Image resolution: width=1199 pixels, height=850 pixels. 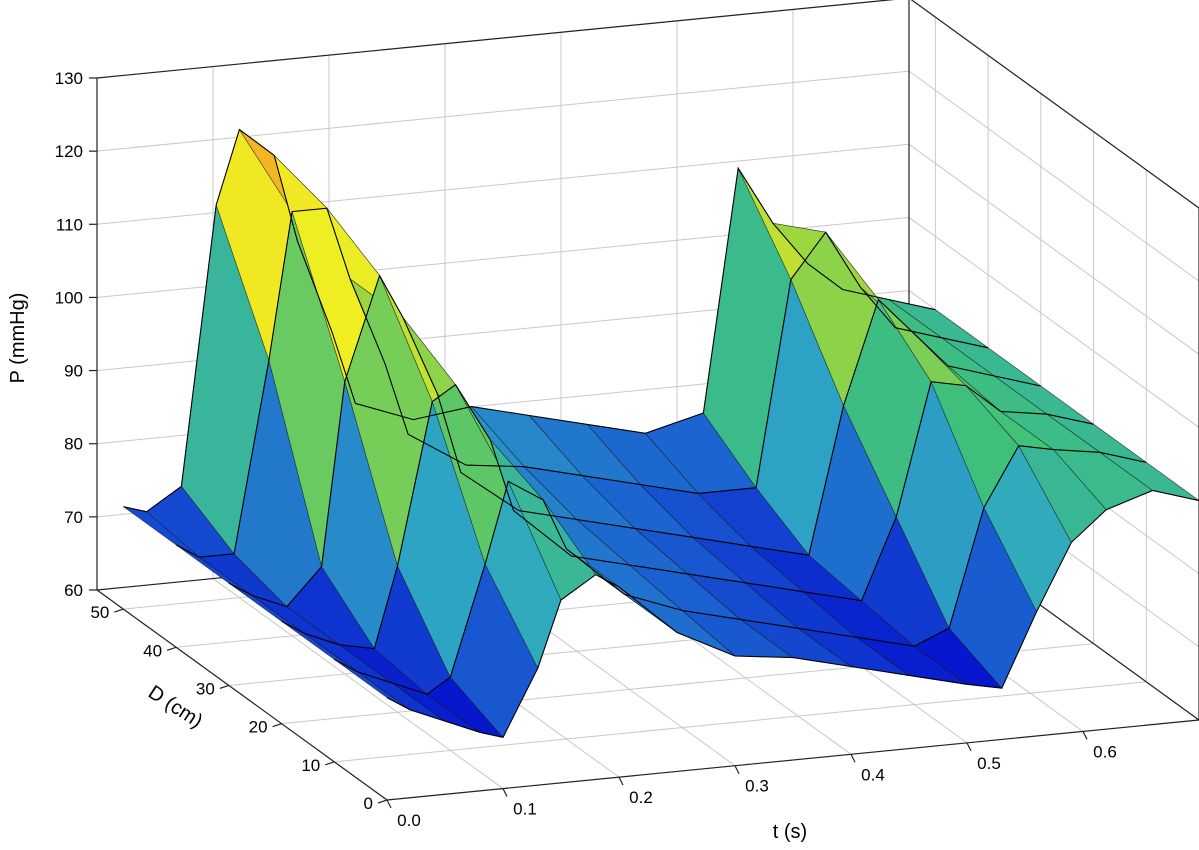 What do you see at coordinates (73, 444) in the screenshot?
I see `z-tick-label: 80` at bounding box center [73, 444].